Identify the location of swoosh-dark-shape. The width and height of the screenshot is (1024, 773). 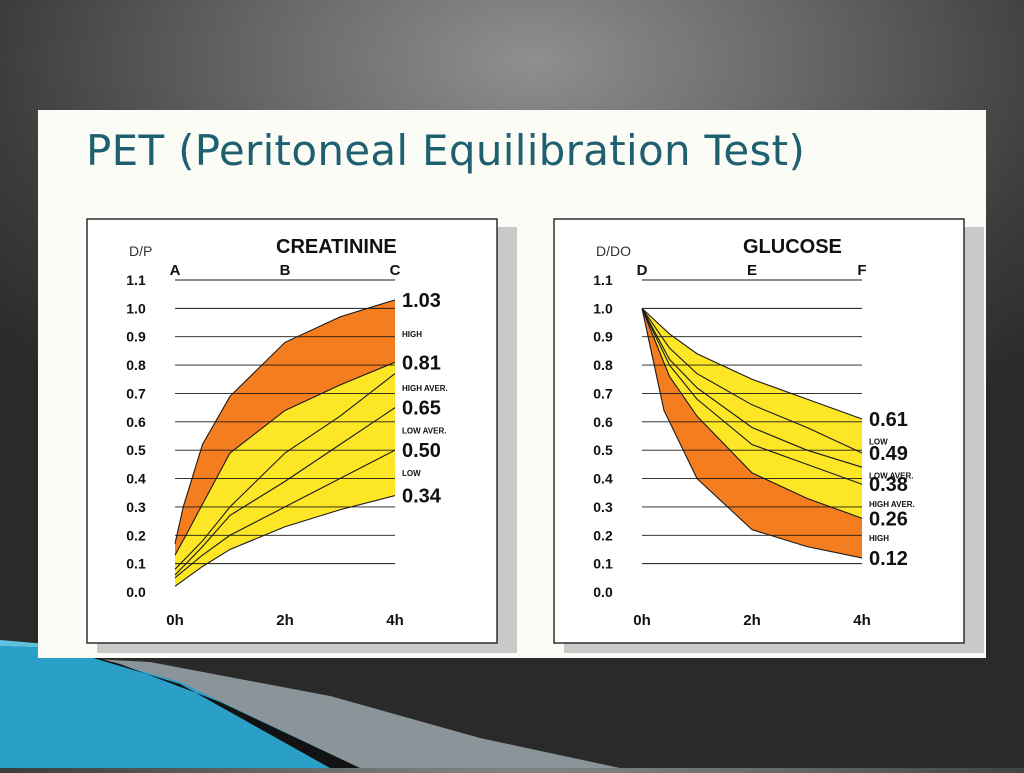
(210, 708).